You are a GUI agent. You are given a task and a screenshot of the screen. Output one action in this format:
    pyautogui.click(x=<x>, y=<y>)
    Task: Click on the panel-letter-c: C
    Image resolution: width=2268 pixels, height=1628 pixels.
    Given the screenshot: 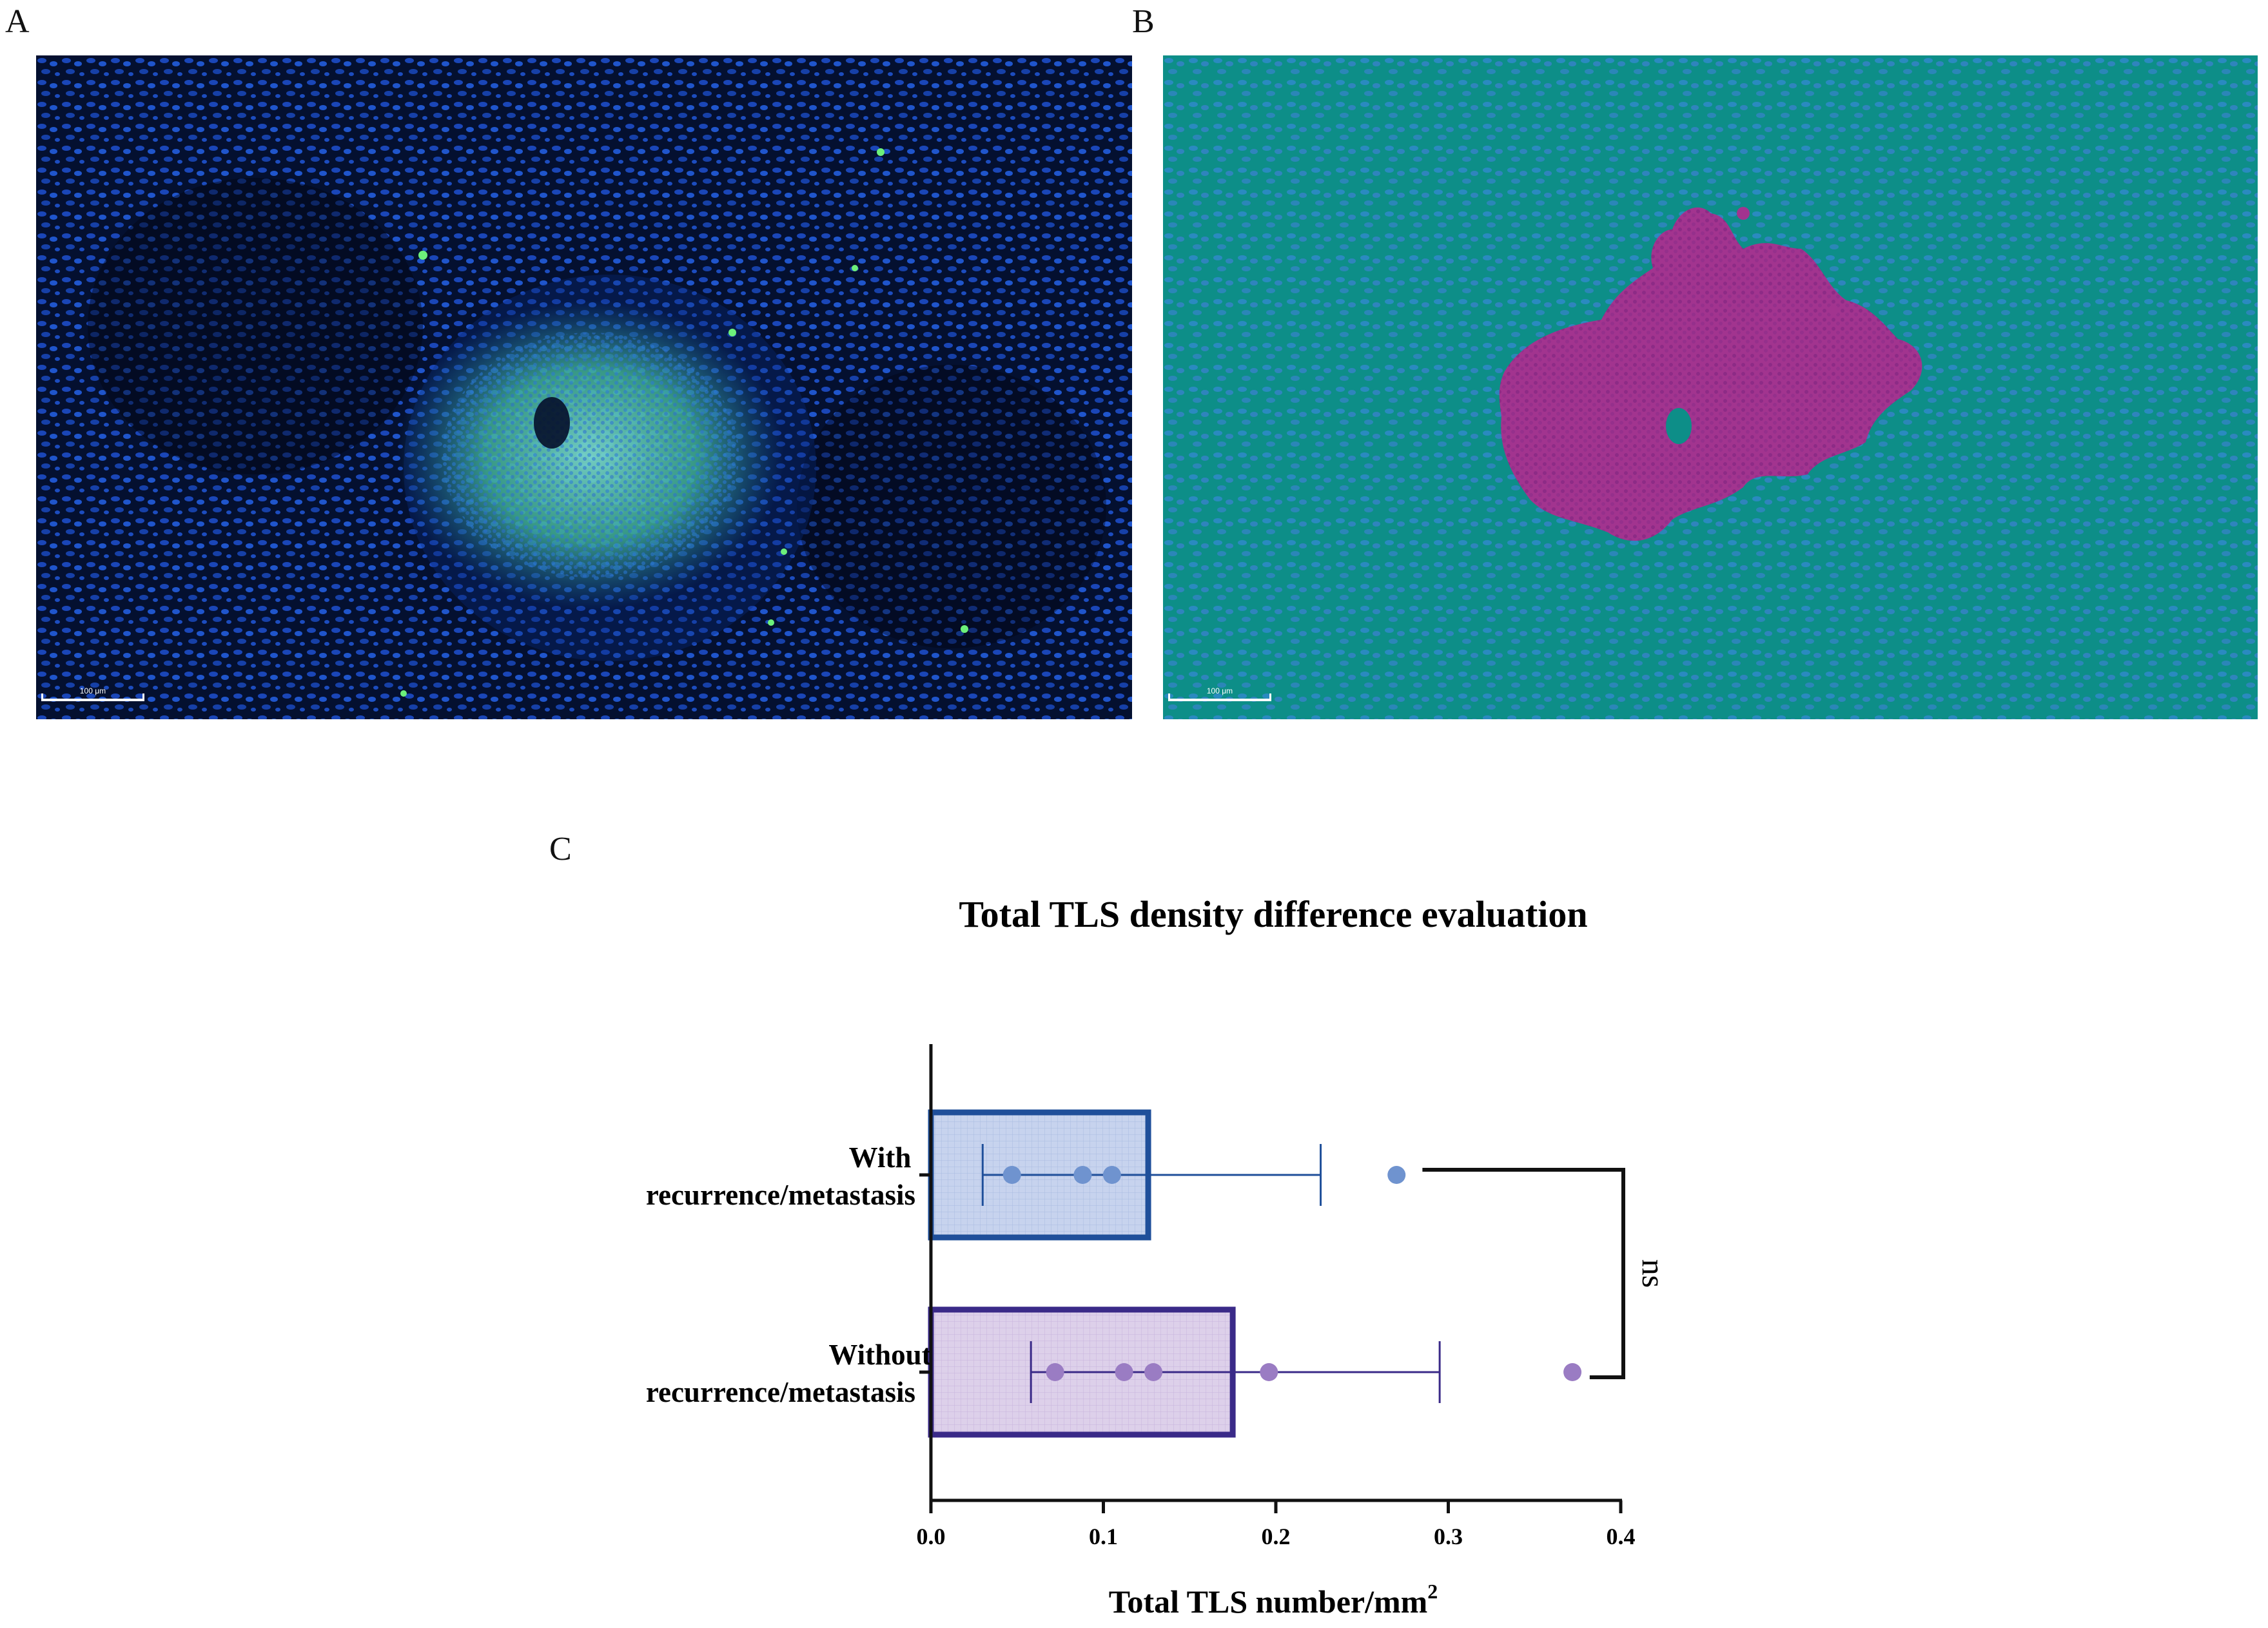 What is the action you would take?
    pyautogui.click(x=560, y=849)
    